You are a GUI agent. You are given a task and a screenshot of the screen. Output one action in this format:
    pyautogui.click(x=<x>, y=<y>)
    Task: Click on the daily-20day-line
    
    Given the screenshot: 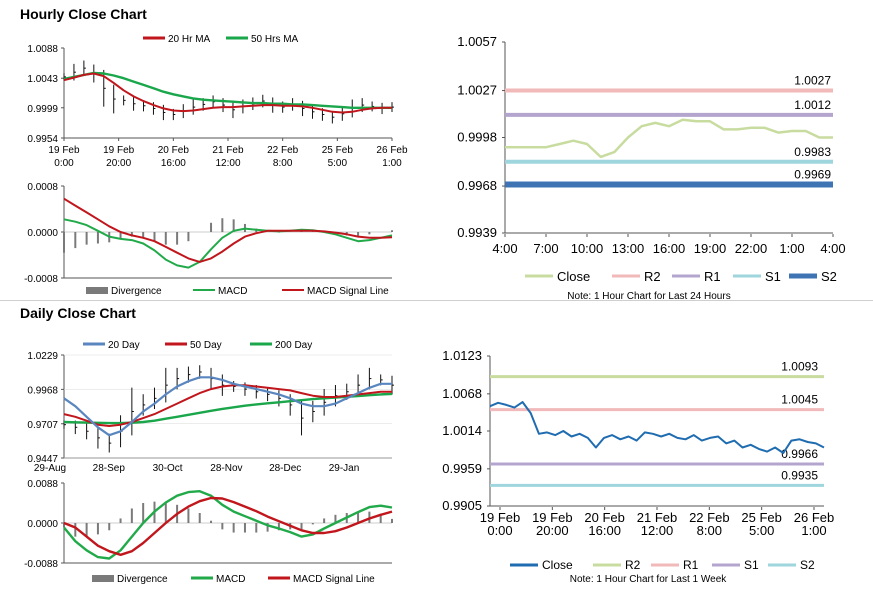 What is the action you would take?
    pyautogui.click(x=227, y=406)
    